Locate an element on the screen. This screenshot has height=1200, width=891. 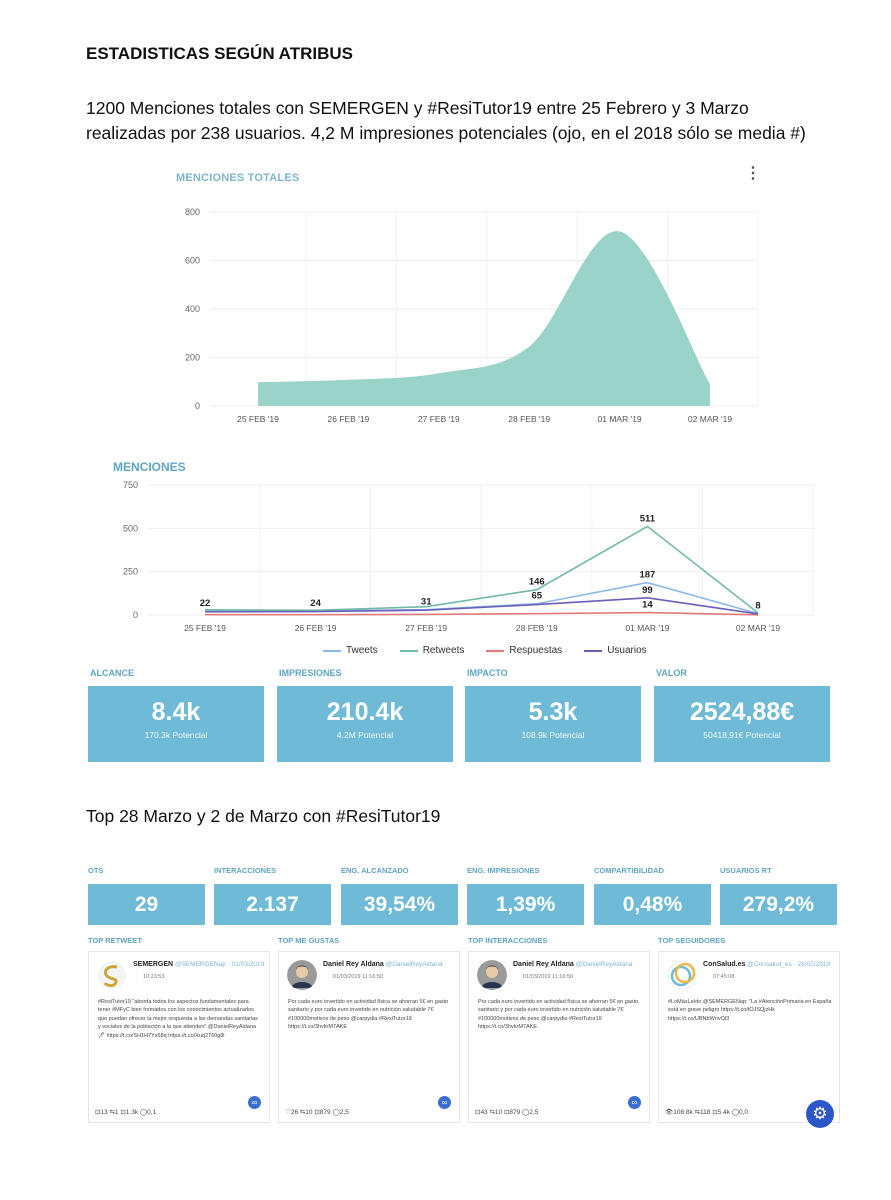
y-tick-label: 750 is located at coordinates (130, 485).